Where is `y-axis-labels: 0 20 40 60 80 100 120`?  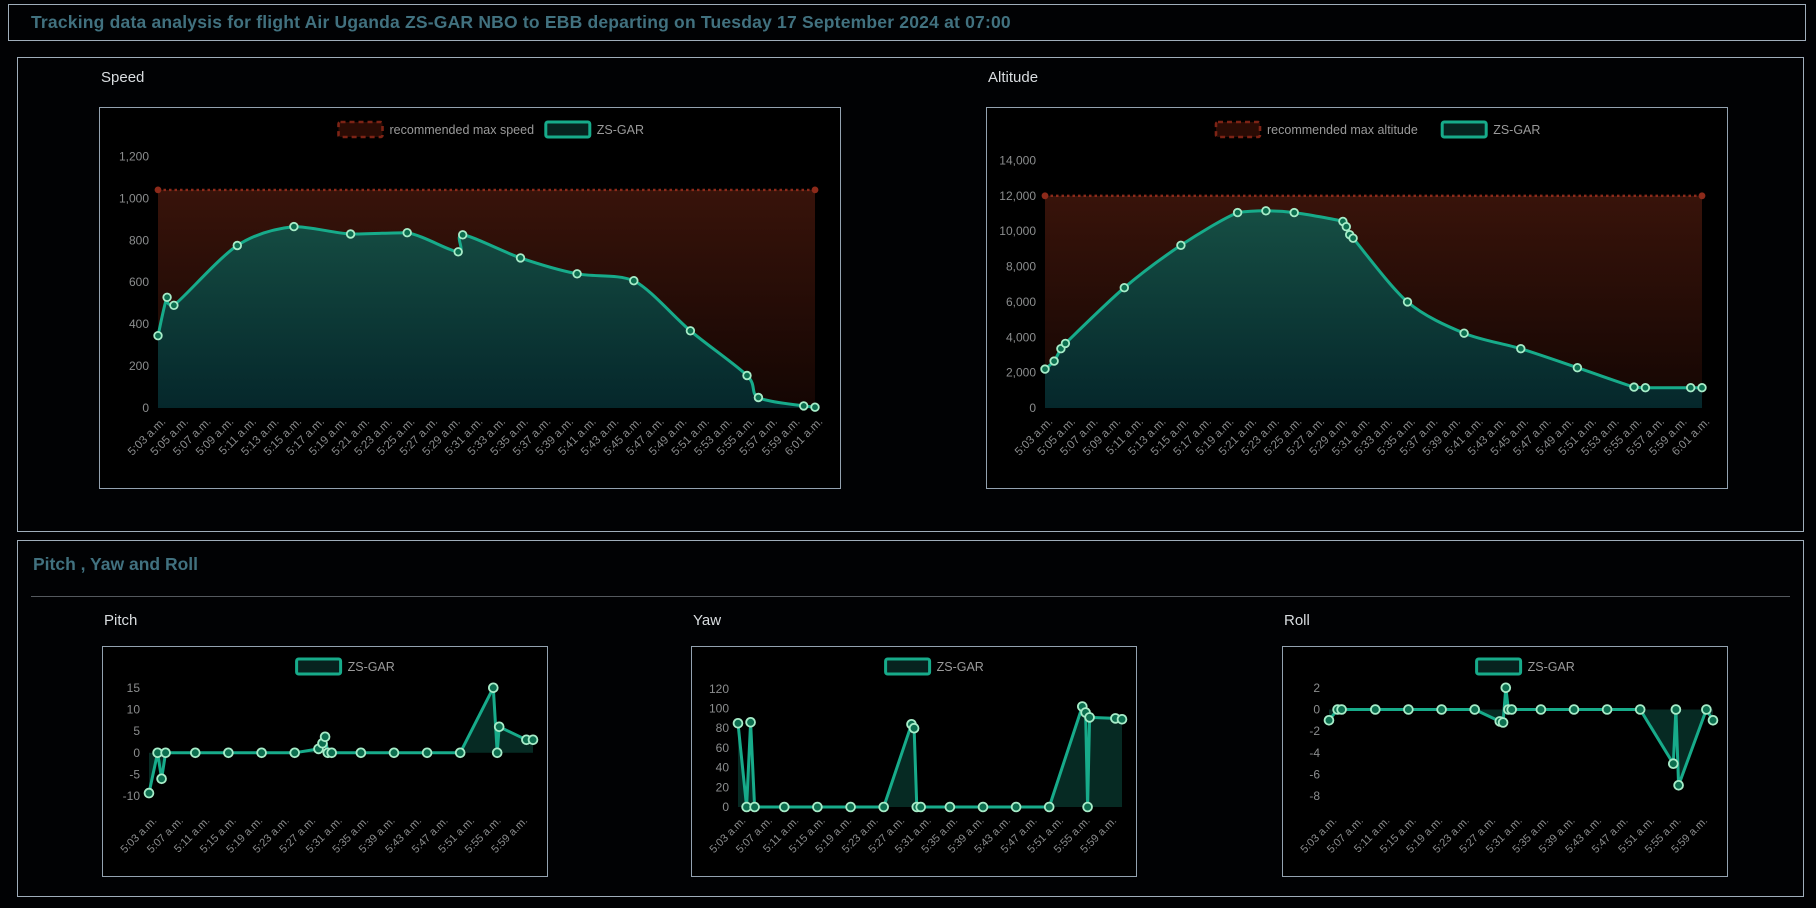
y-axis-labels: 0 20 40 60 80 100 120 is located at coordinates (719, 748).